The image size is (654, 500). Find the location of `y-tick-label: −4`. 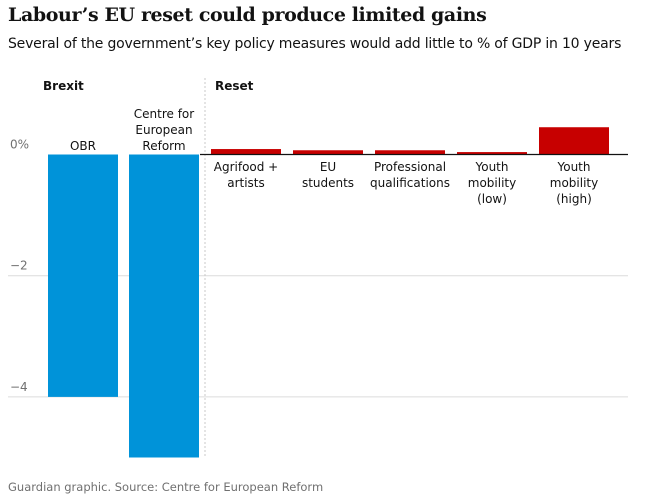

y-tick-label: −4 is located at coordinates (19, 387).